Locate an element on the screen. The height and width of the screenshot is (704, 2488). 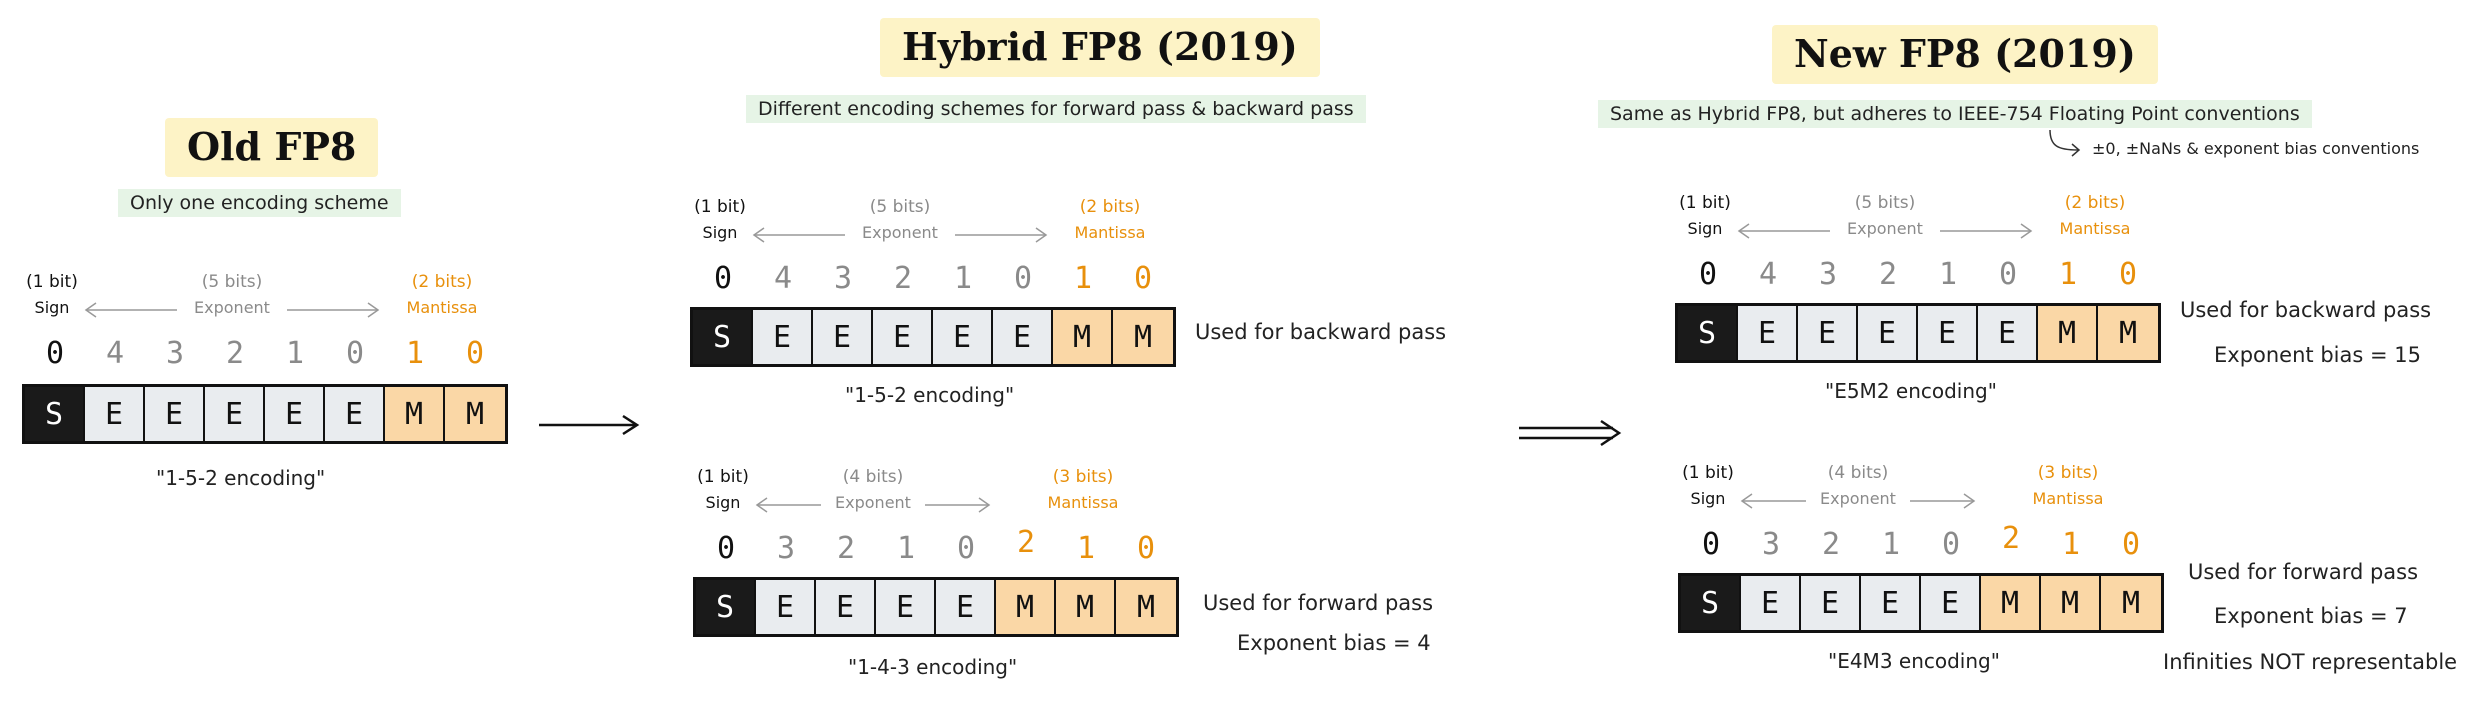
old-fp8-subtitle: Only one encoding scheme is located at coordinates (259, 203).